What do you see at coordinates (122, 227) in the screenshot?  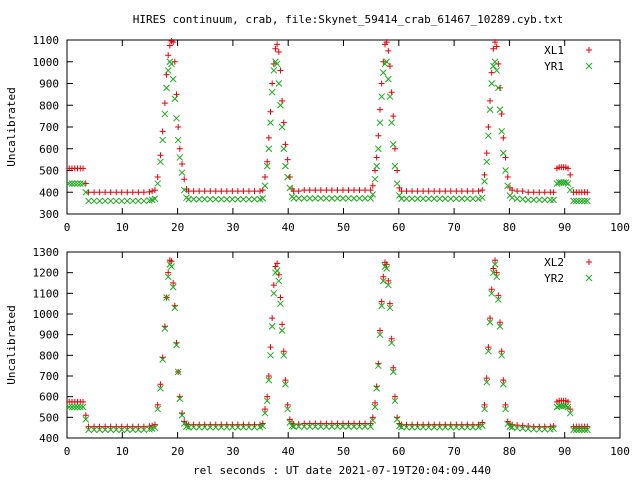 I see `x-tick-label: 10` at bounding box center [122, 227].